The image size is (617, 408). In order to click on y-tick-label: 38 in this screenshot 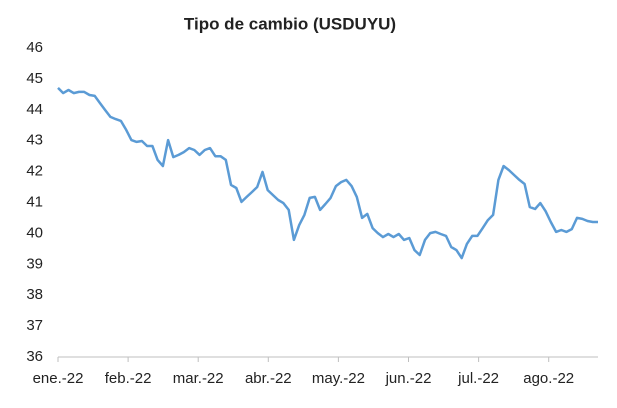, I will do `click(34, 294)`.